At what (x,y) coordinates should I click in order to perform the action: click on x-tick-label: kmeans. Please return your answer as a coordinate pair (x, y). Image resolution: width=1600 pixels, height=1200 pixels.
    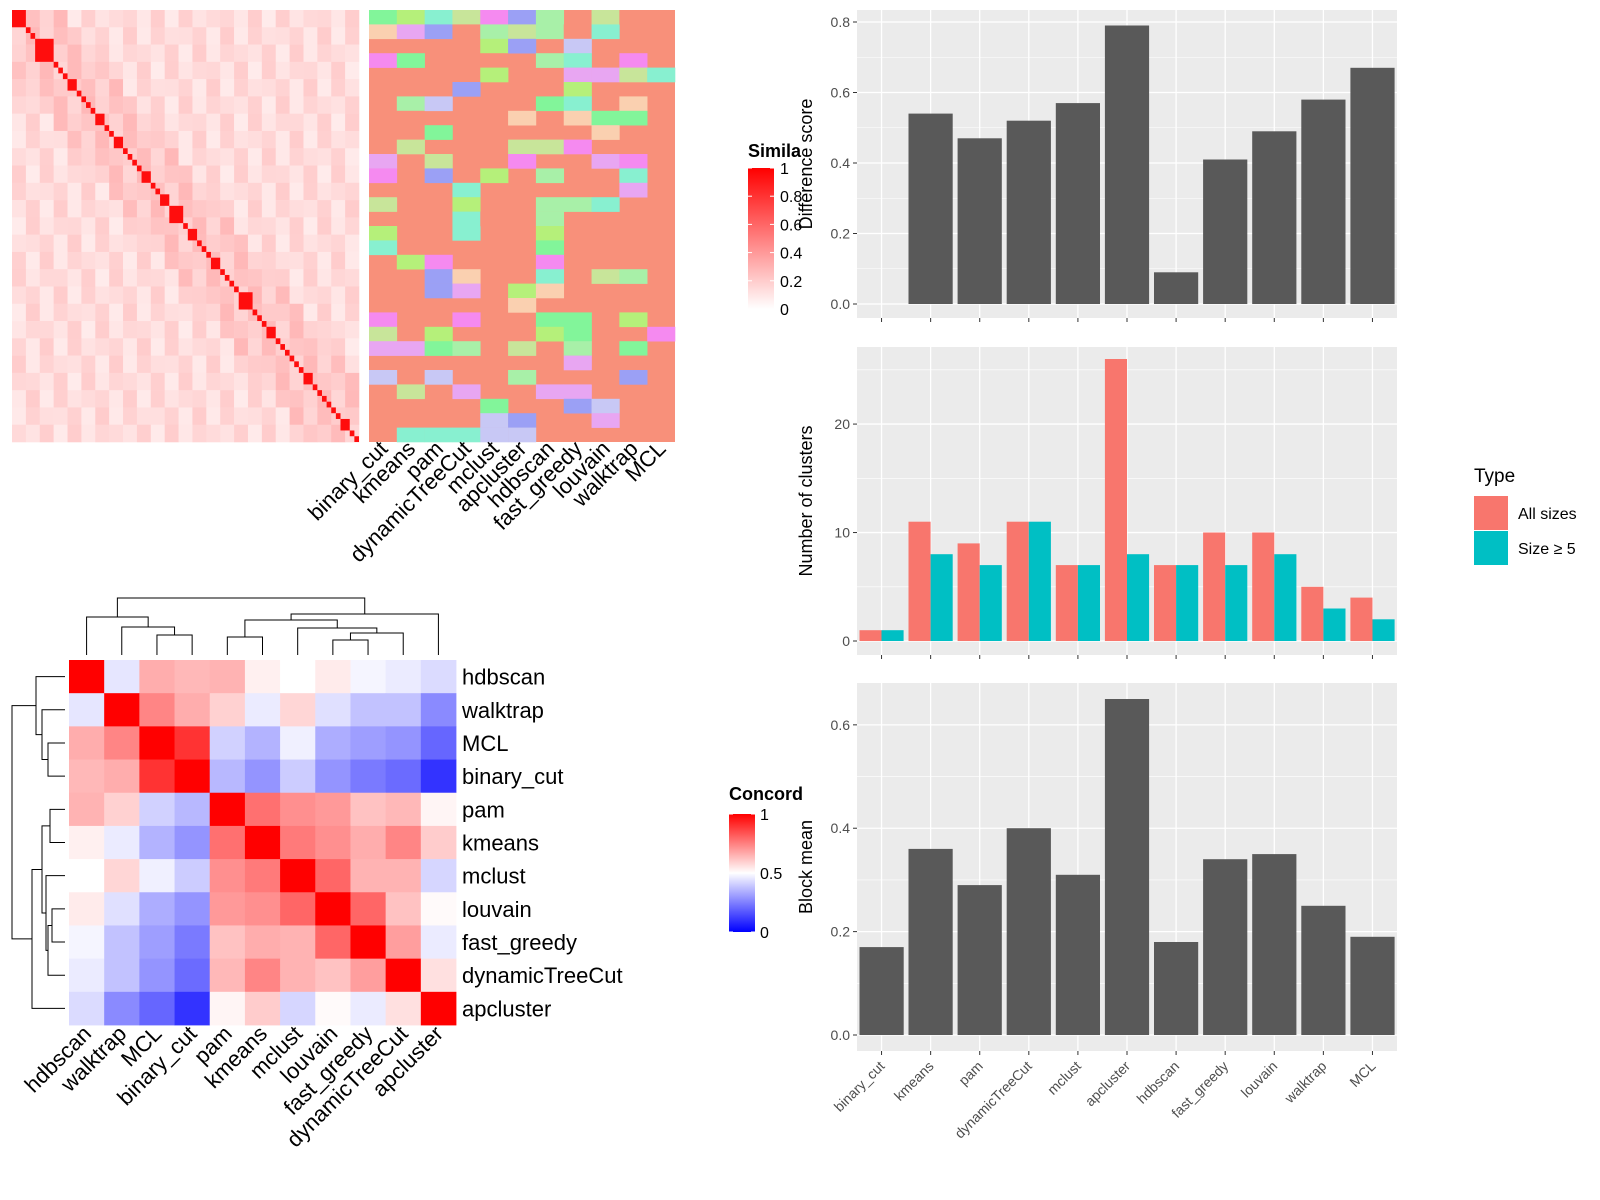
    Looking at the image, I should click on (914, 1081).